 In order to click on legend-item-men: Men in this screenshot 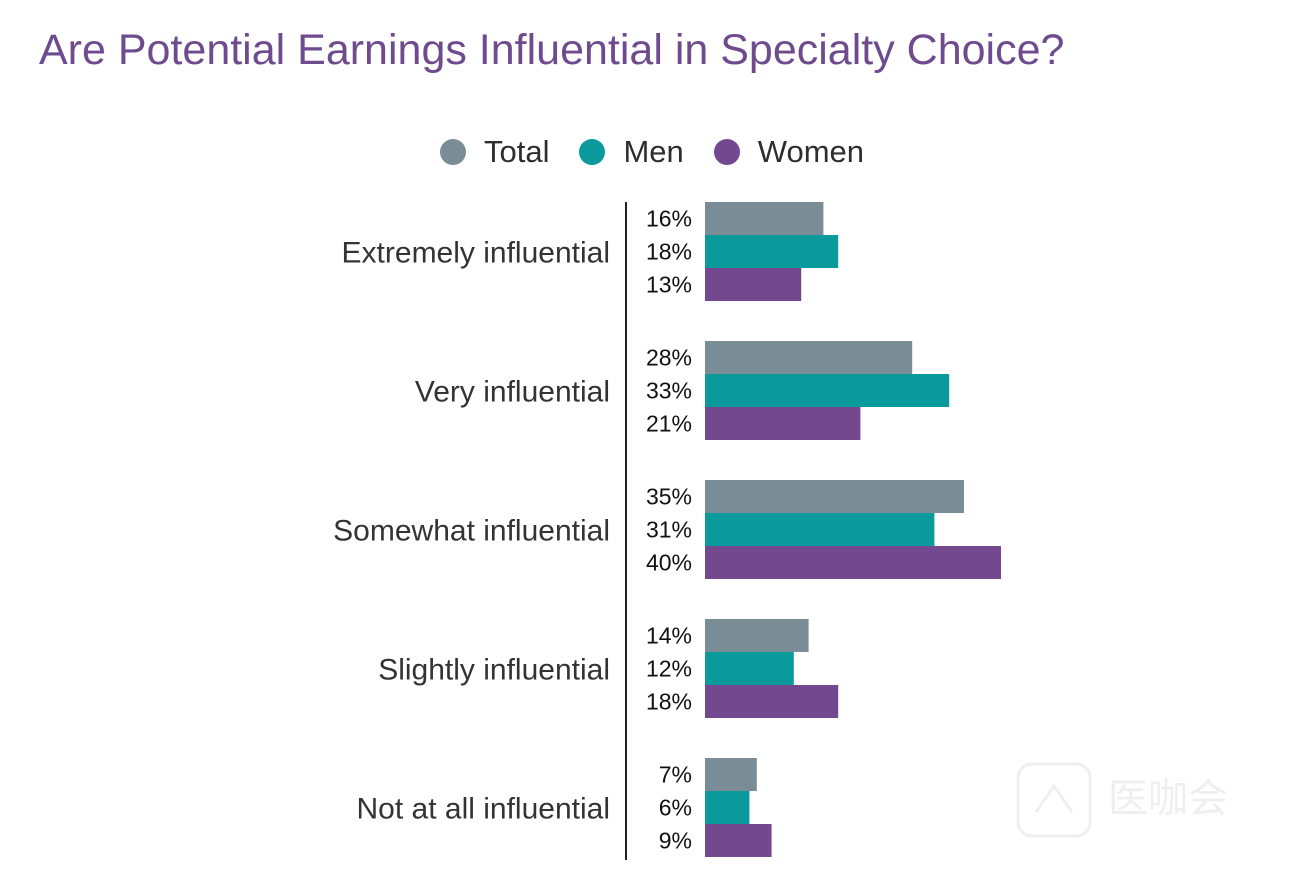, I will do `click(631, 152)`.